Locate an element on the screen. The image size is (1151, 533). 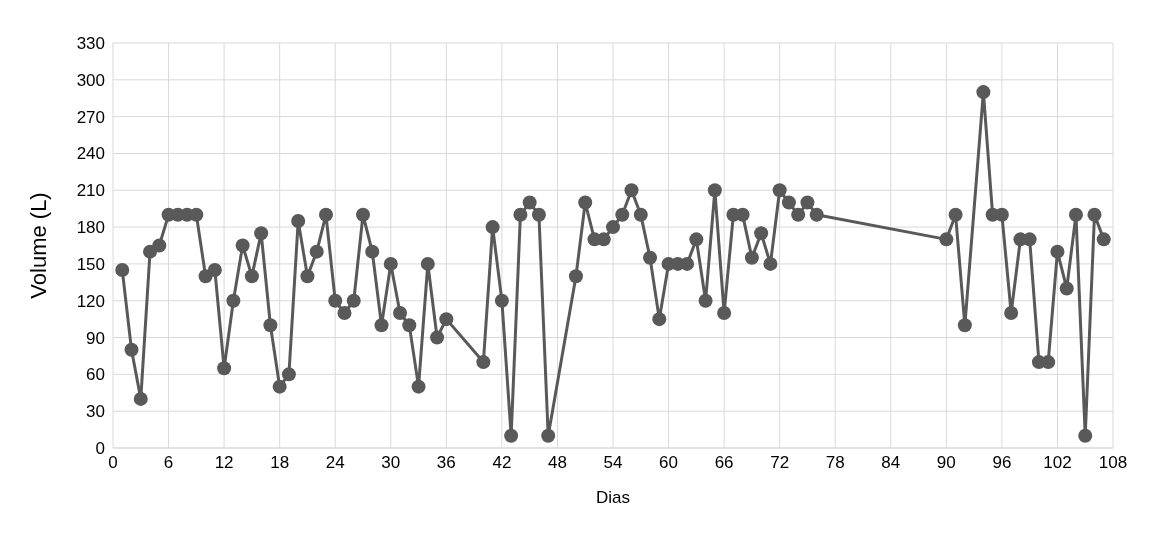
x-tick-label: 102 is located at coordinates (1057, 463).